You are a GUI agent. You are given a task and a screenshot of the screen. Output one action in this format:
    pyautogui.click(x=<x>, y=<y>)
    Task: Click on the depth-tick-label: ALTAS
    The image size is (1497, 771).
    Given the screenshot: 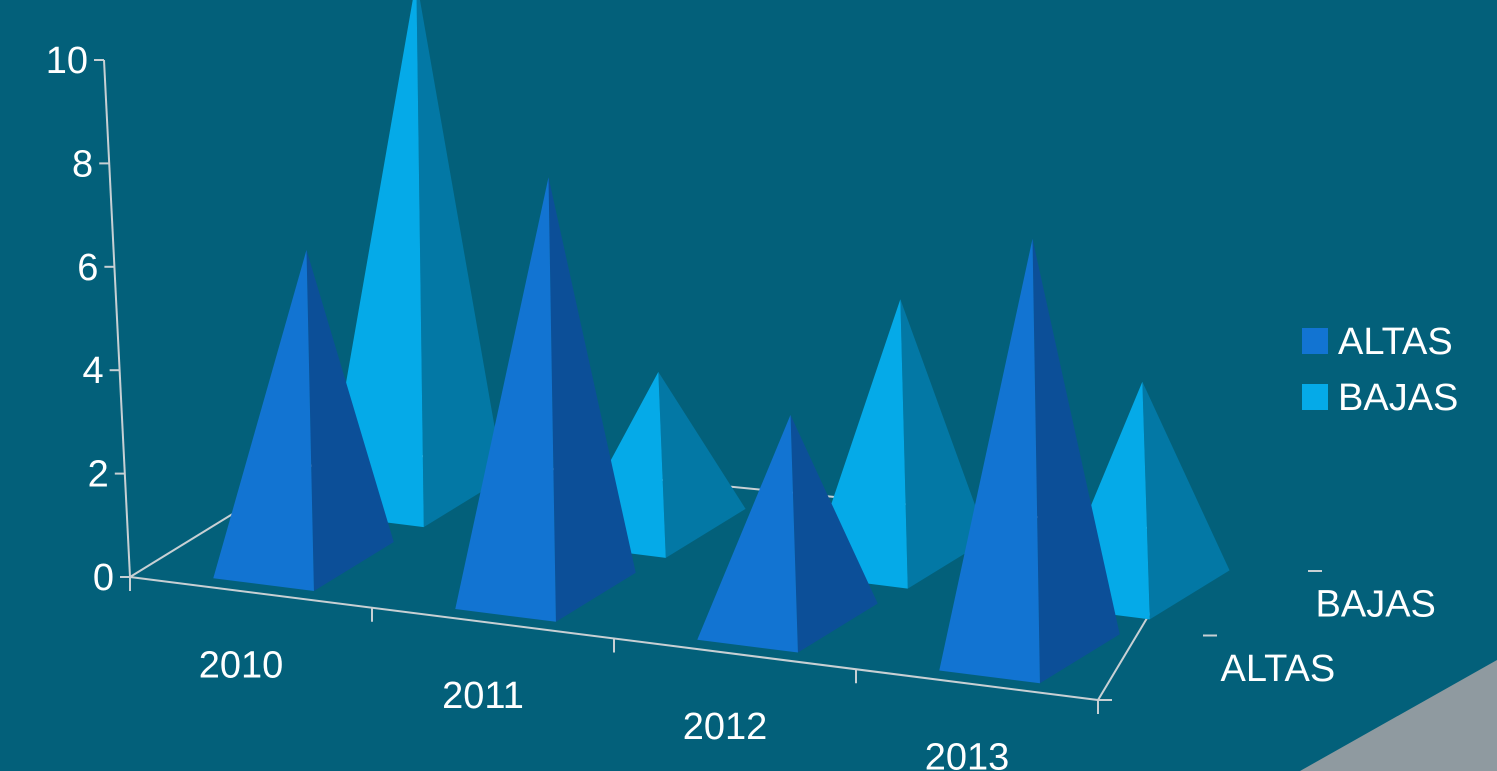 What is the action you would take?
    pyautogui.click(x=1278, y=669)
    